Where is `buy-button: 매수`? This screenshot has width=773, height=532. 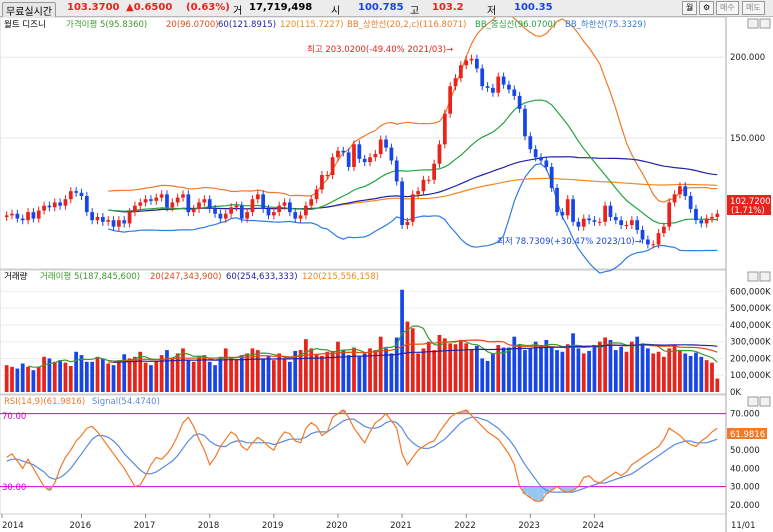 buy-button: 매수 is located at coordinates (727, 8).